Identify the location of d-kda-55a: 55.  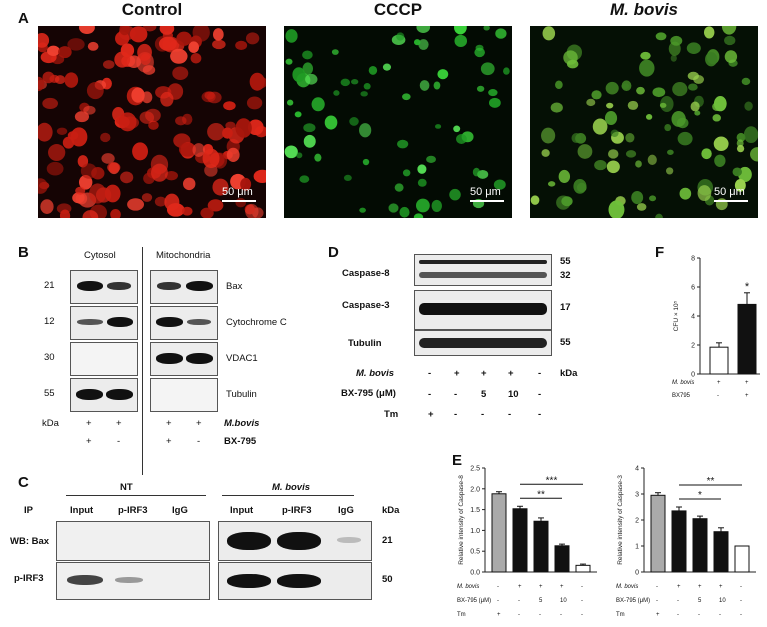
(565, 261).